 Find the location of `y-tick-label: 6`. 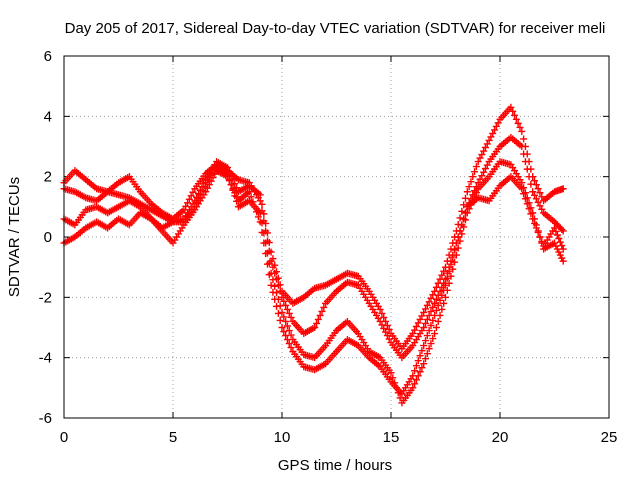

y-tick-label: 6 is located at coordinates (48, 56).